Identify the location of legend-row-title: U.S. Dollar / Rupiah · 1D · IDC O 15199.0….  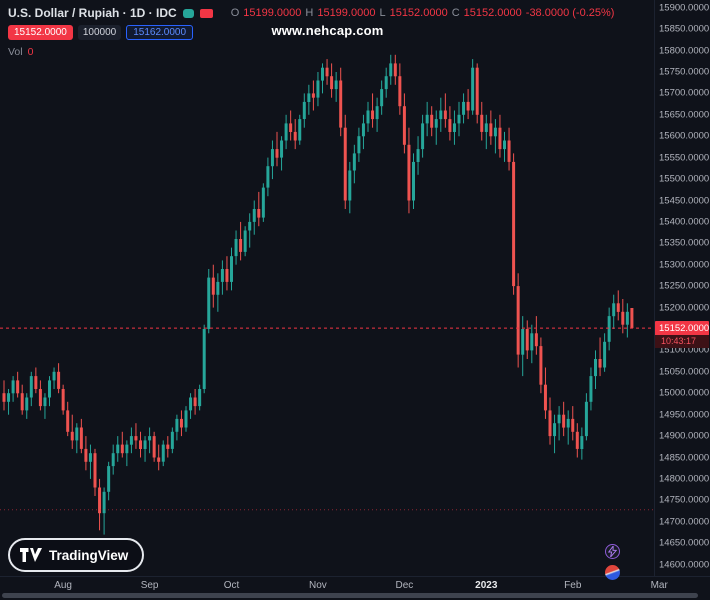
(311, 13).